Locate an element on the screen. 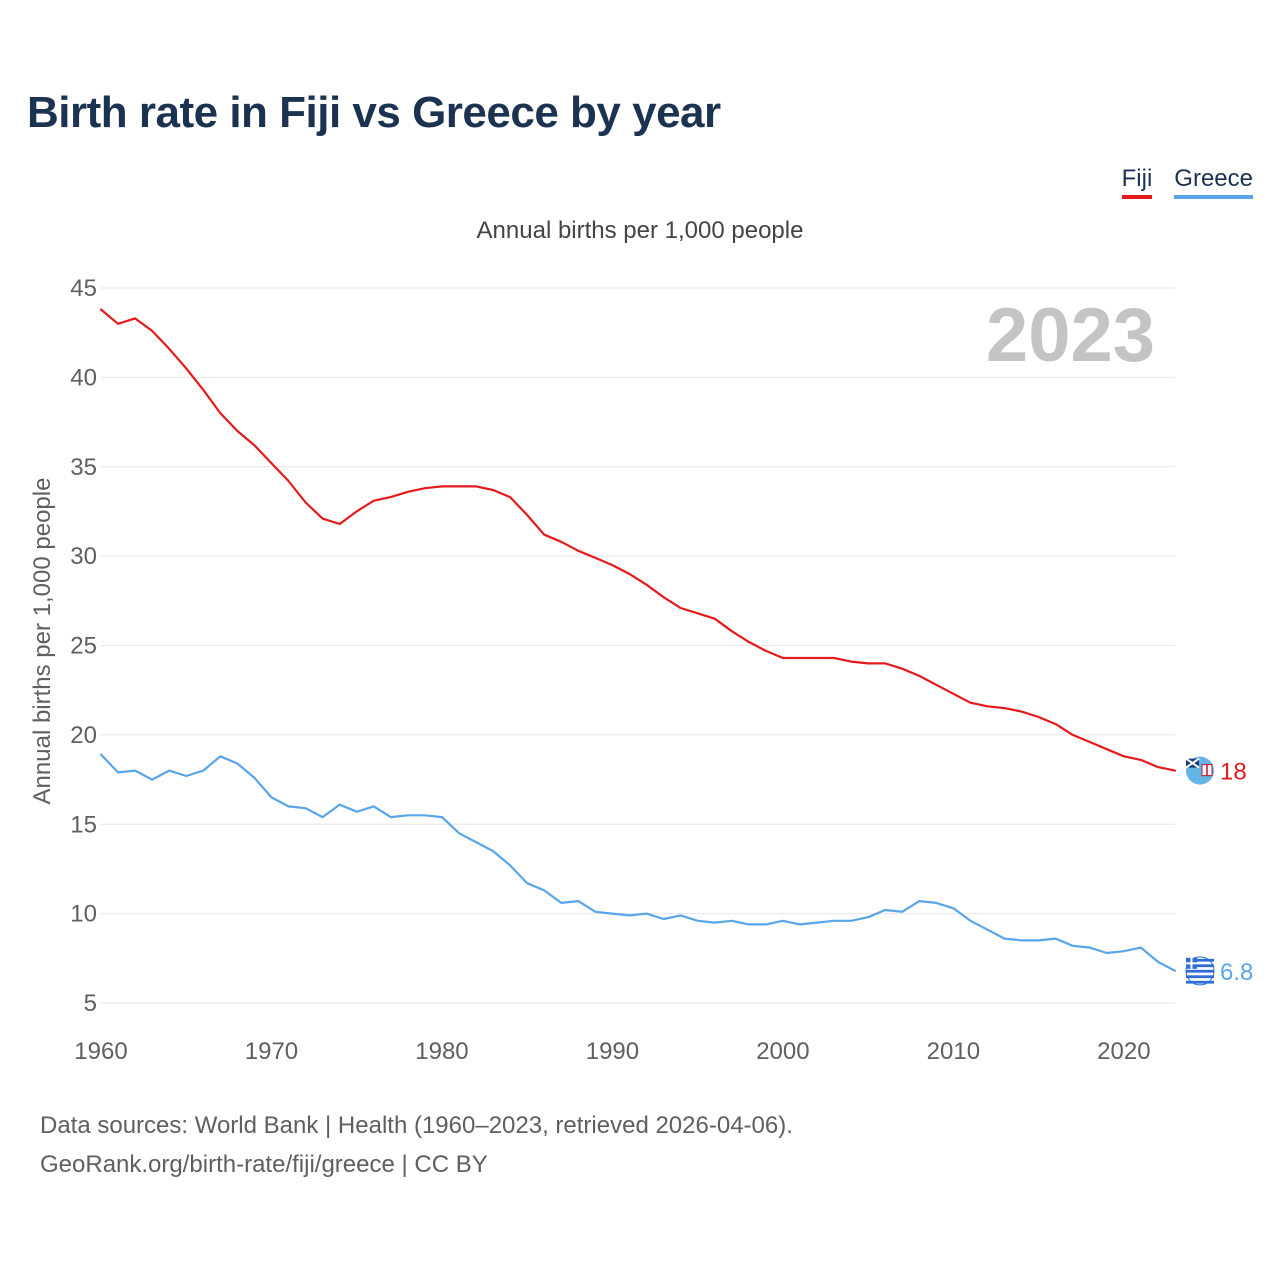  x-tick-label: 1990 is located at coordinates (612, 1051).